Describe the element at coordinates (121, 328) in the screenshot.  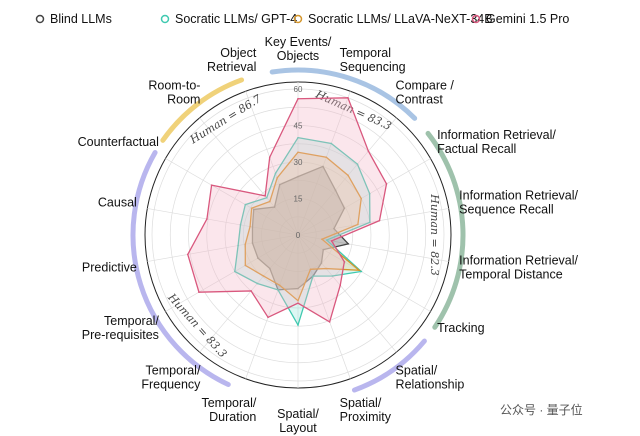
I see `category-label: Temporal/Pre-requisites` at that location.